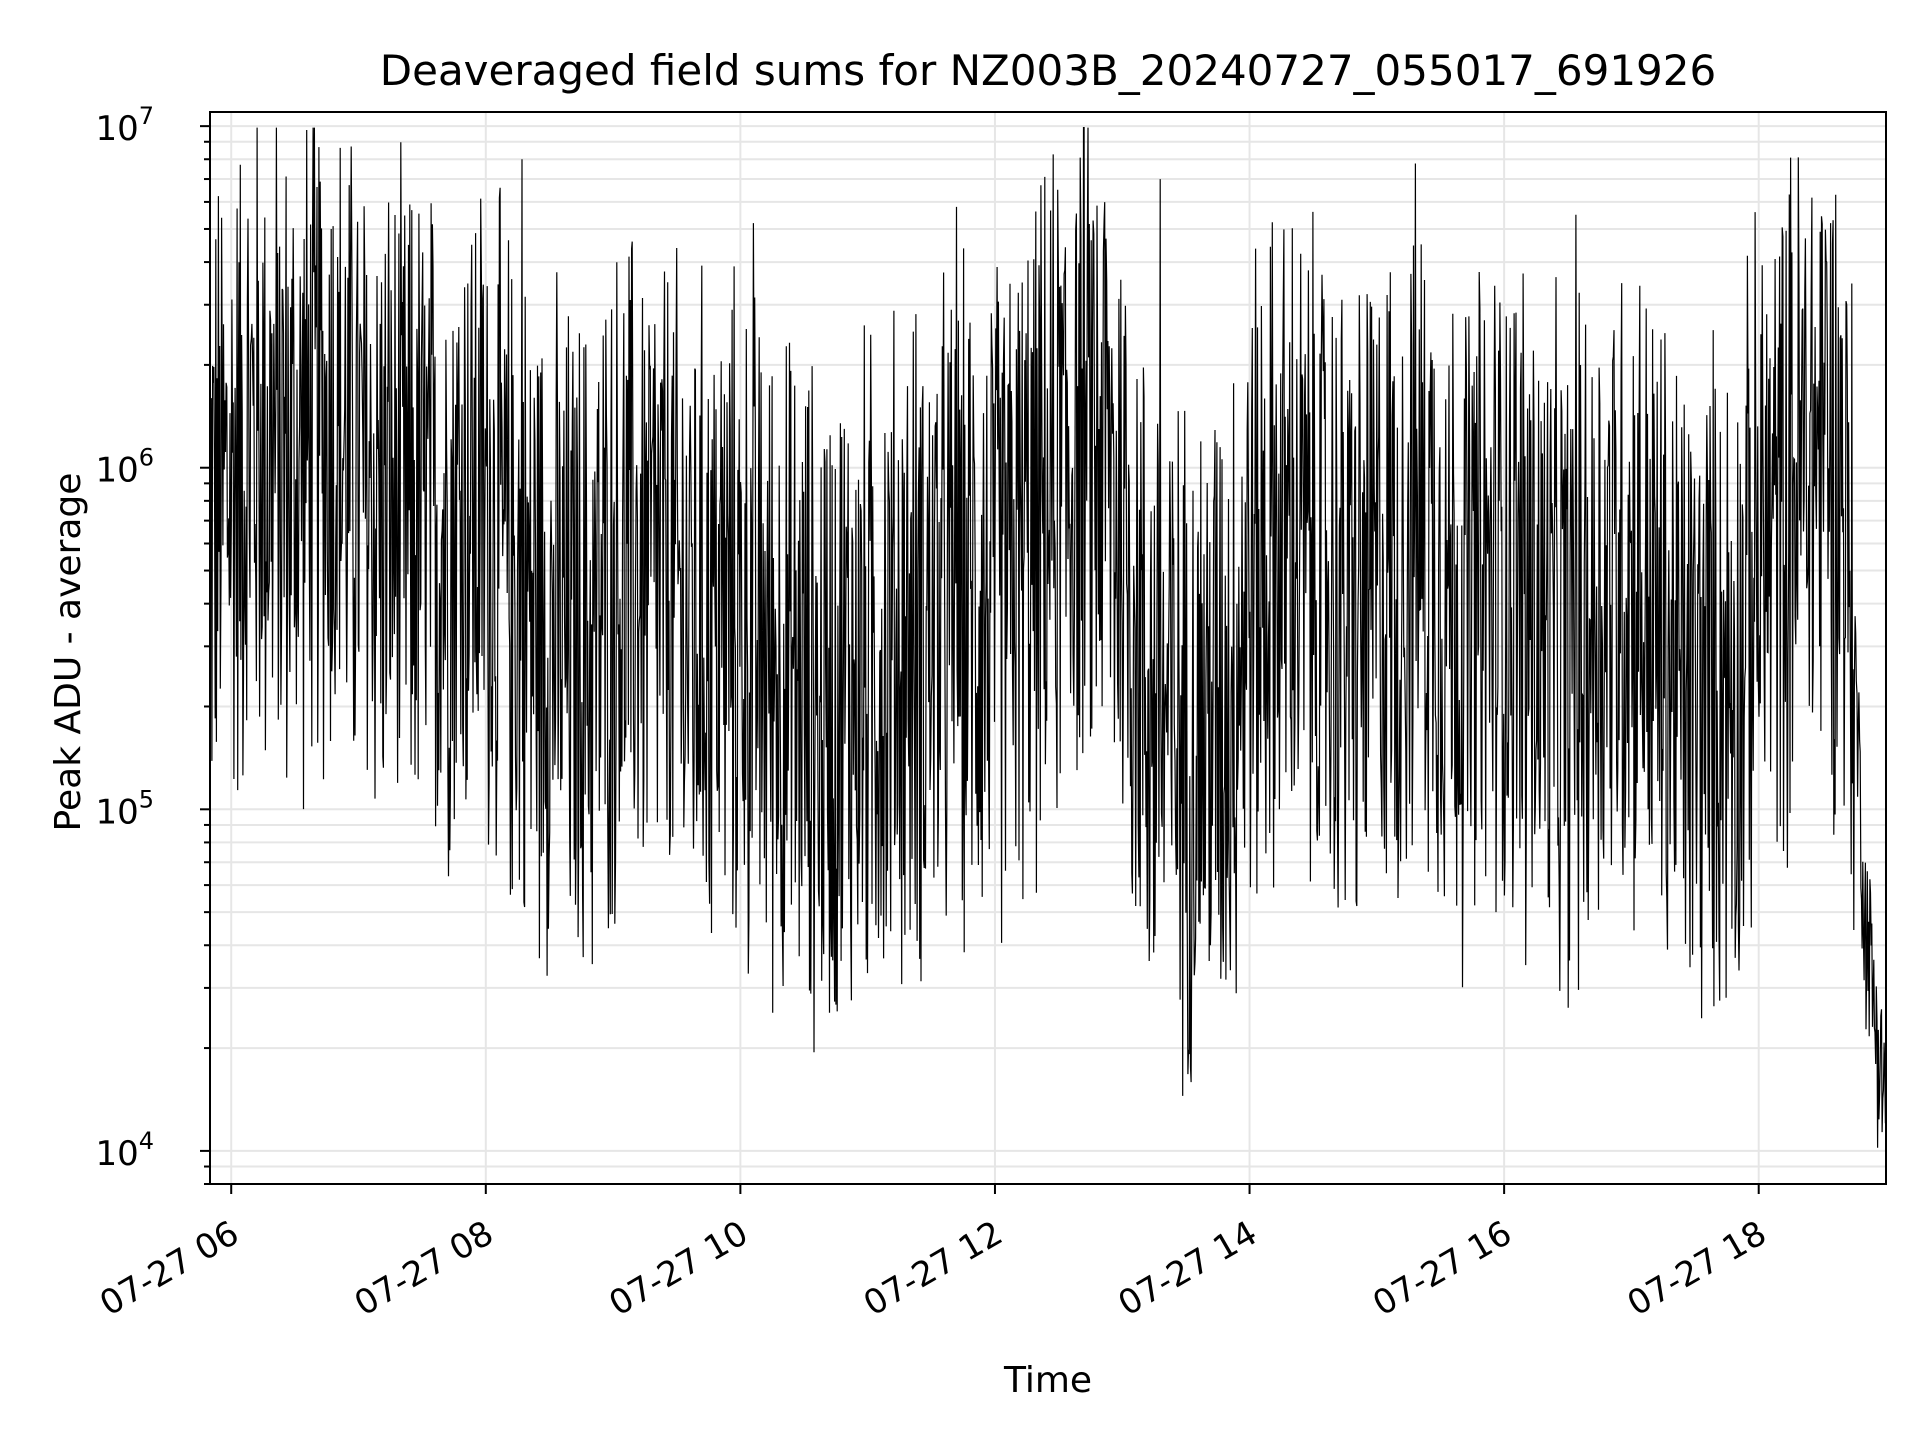 This screenshot has height=1440, width=1920. What do you see at coordinates (146, 799) in the screenshot?
I see `y-tick-exponent: 5` at bounding box center [146, 799].